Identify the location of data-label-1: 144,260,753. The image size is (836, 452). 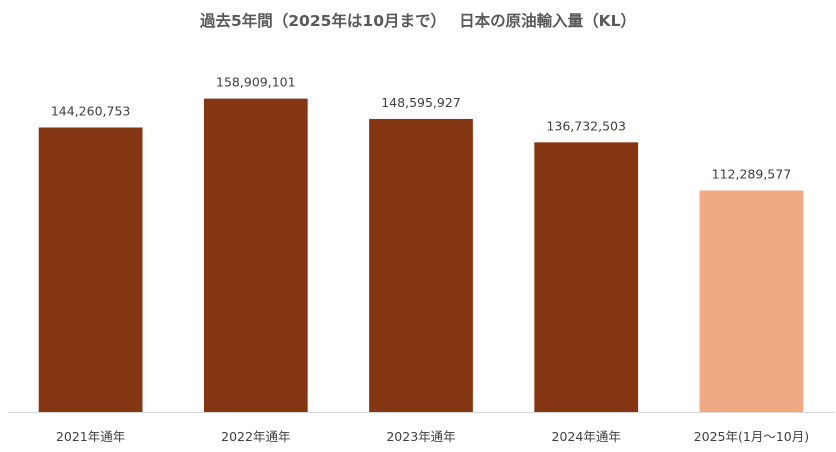
(91, 110).